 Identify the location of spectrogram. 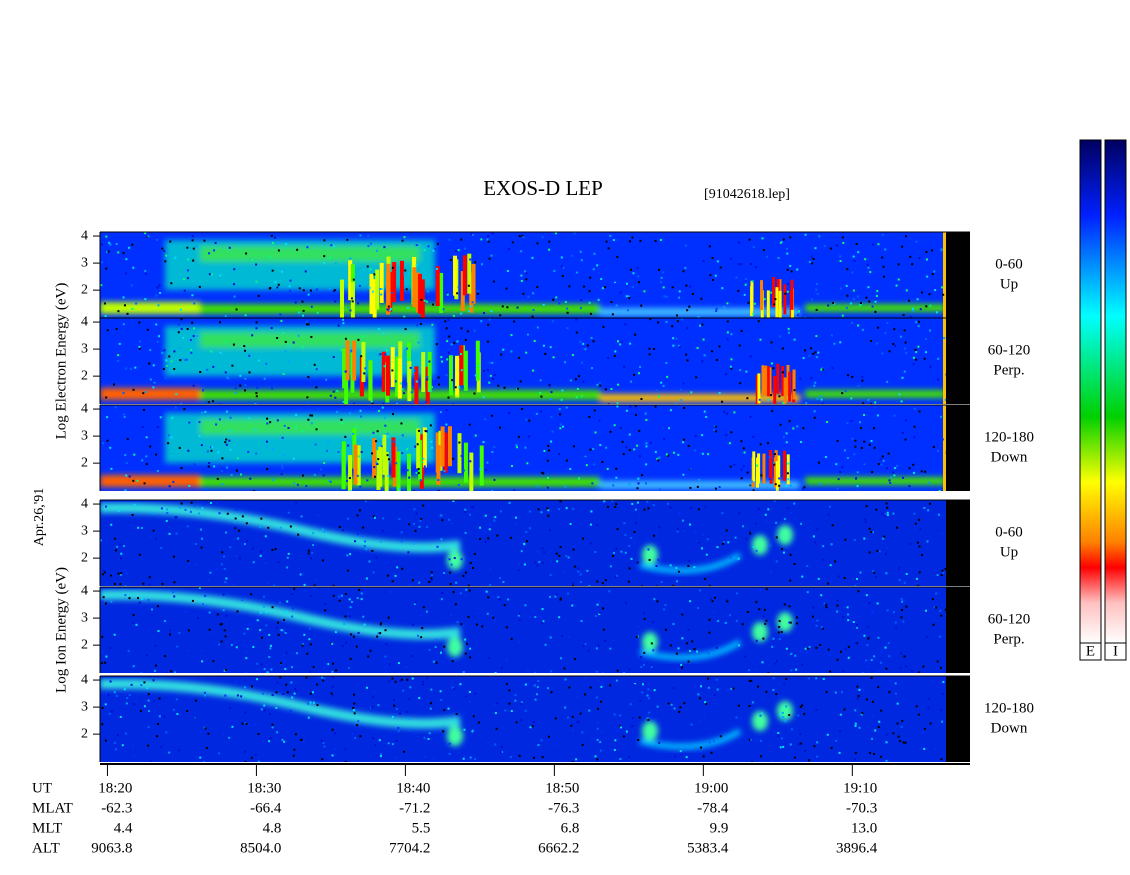
(523, 630).